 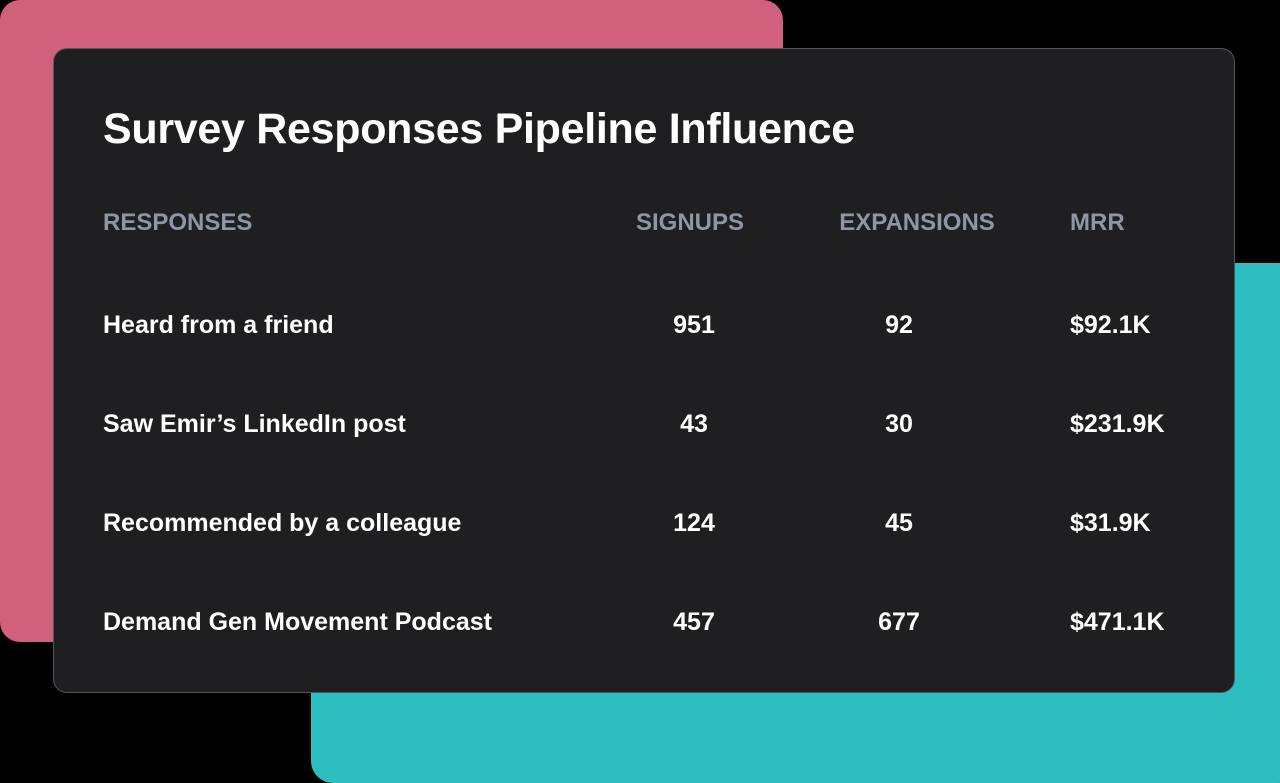 What do you see at coordinates (282, 523) in the screenshot?
I see `response-cell: Recommended by a colleague` at bounding box center [282, 523].